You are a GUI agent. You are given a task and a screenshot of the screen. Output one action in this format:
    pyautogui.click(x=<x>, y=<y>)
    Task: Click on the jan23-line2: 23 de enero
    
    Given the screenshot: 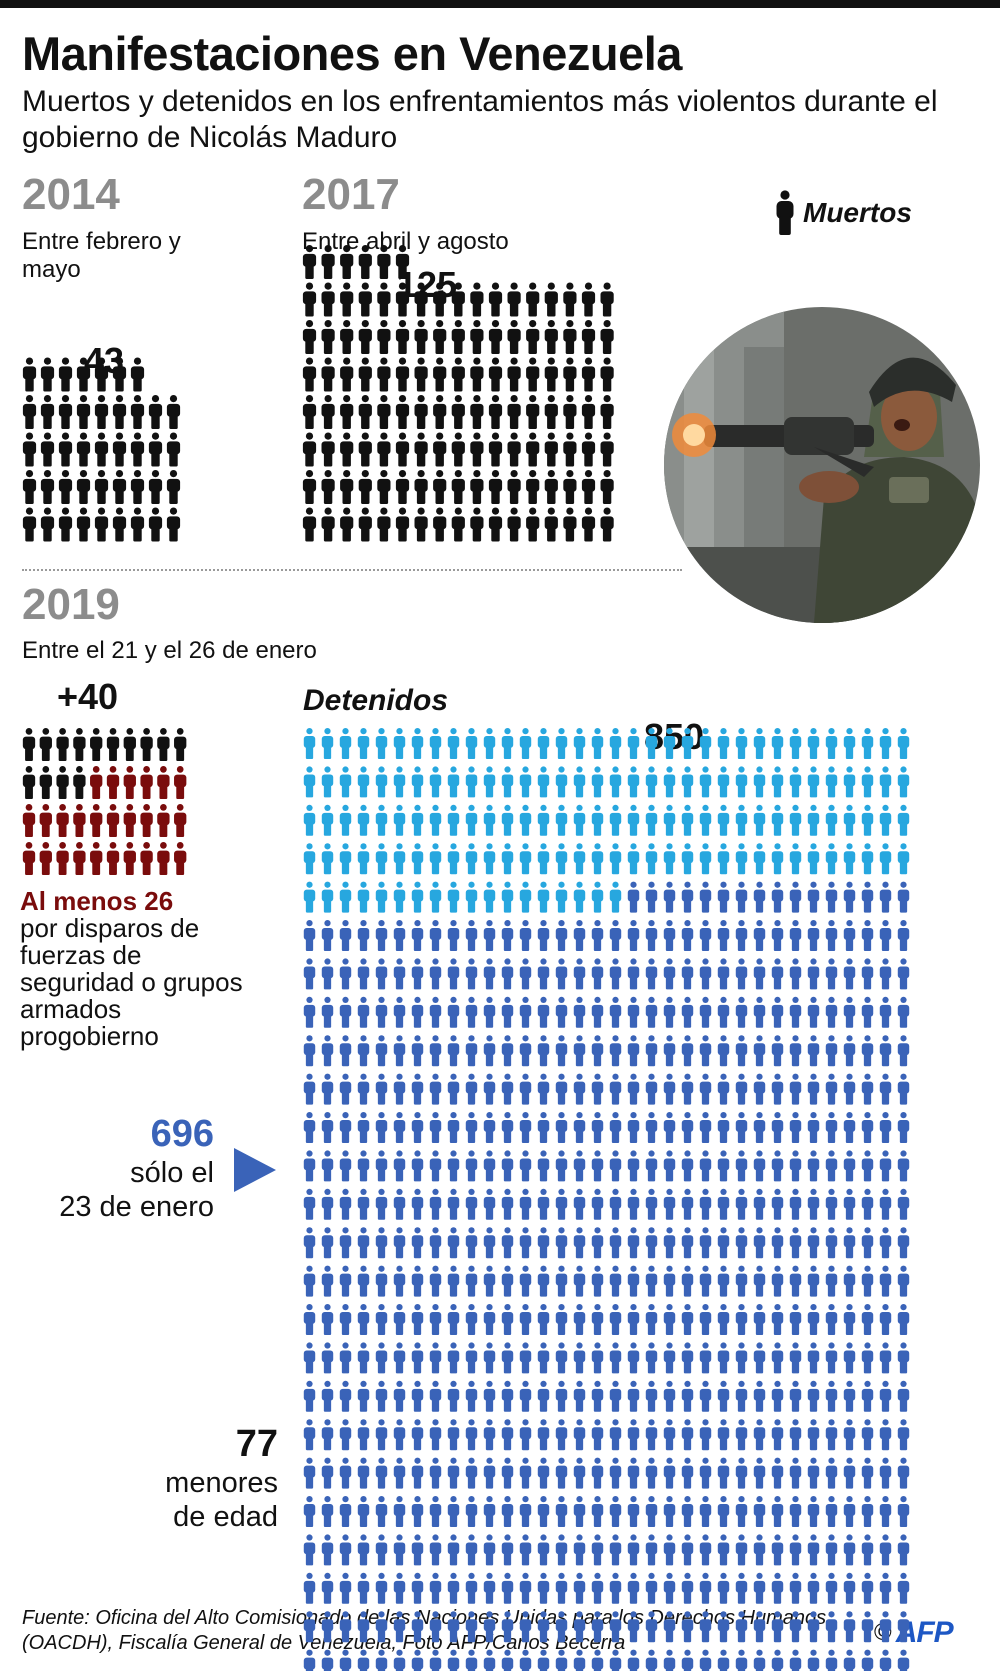 What is the action you would take?
    pyautogui.click(x=136, y=1207)
    